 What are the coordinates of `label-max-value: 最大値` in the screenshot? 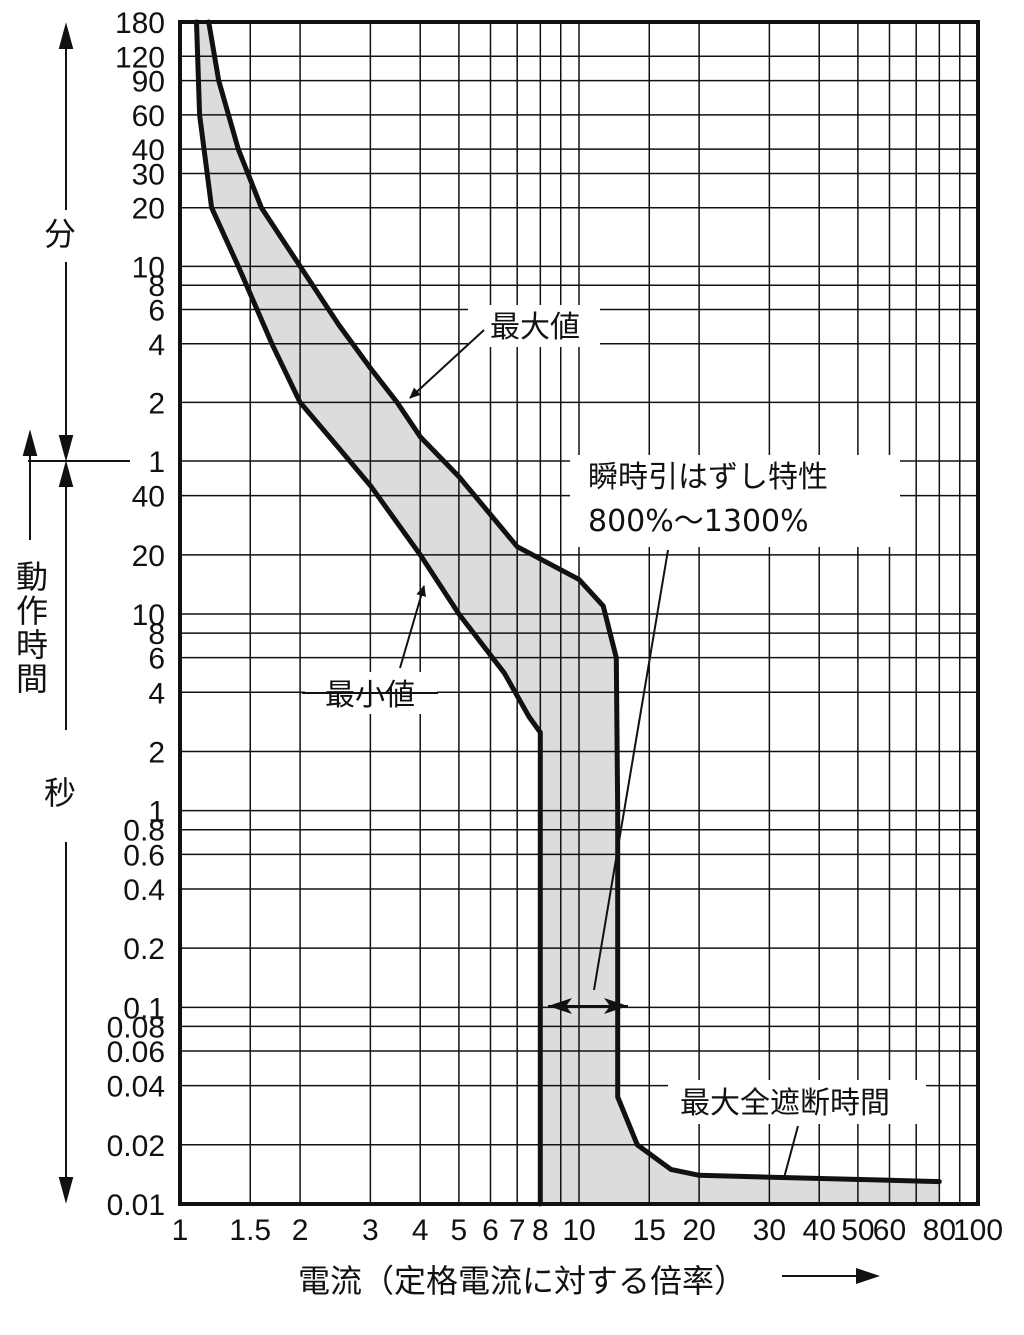 It's located at (535, 327).